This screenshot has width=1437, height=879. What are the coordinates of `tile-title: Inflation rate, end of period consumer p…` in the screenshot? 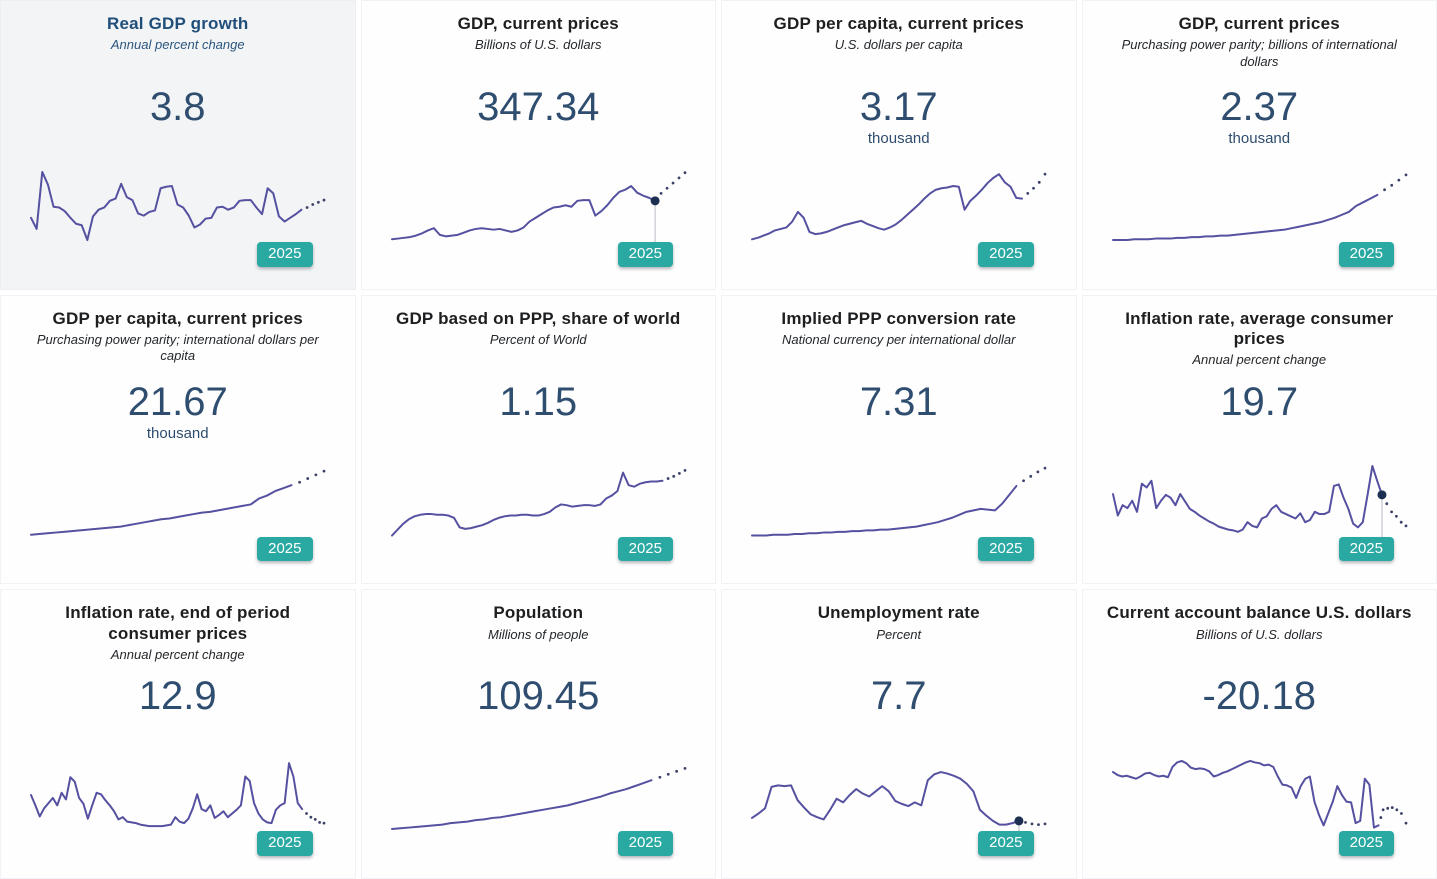 It's located at (178, 623).